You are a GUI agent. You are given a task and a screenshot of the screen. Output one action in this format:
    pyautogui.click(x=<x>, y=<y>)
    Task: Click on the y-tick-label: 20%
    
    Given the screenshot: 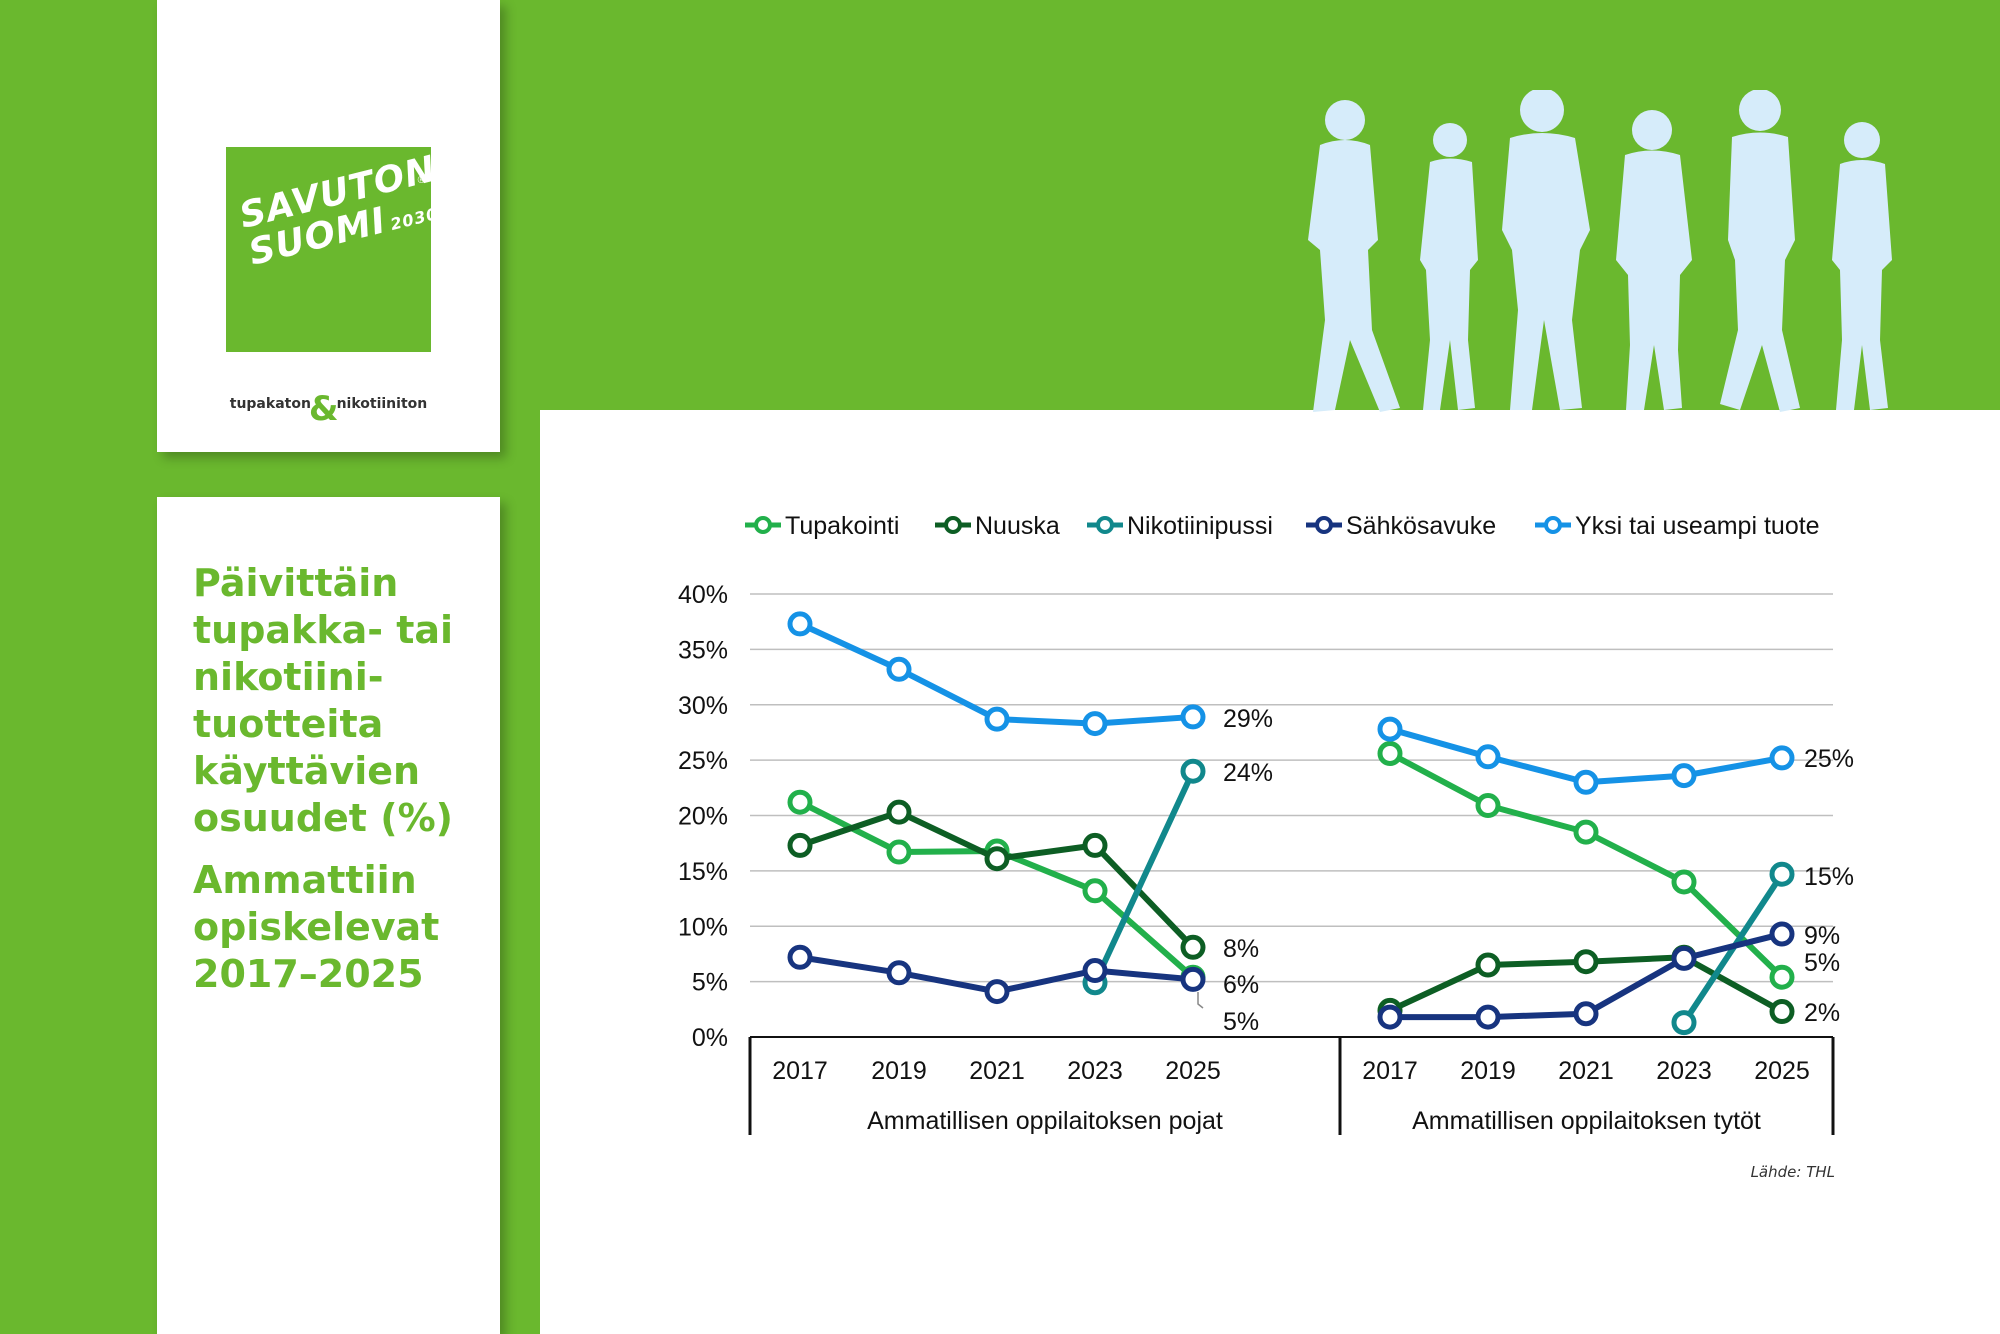 What is the action you would take?
    pyautogui.click(x=703, y=817)
    